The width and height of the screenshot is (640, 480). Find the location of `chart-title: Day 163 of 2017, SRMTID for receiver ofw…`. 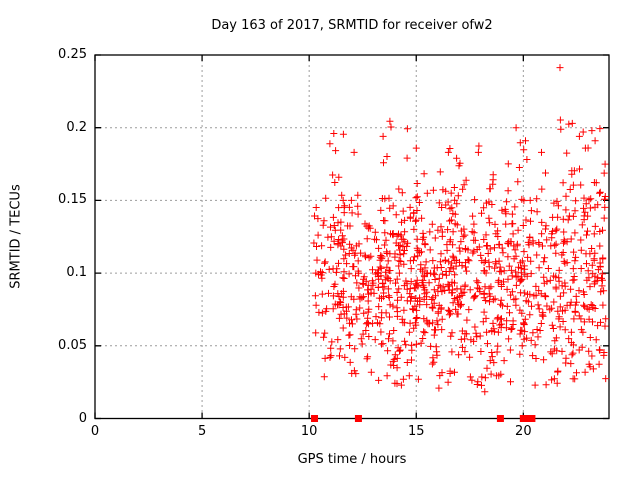

chart-title: Day 163 of 2017, SRMTID for receiver ofw… is located at coordinates (352, 25).